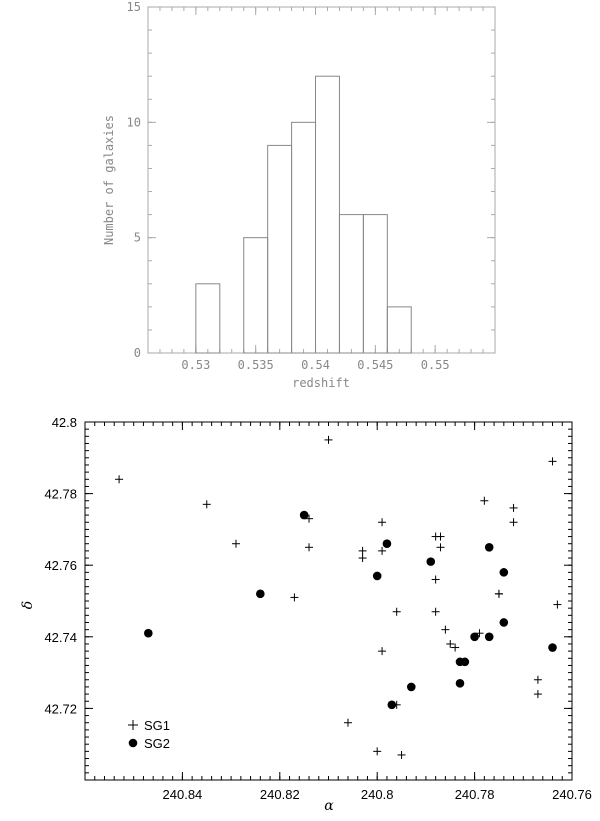  I want to click on scatter-x-tick-label: 240.76, so click(572, 794).